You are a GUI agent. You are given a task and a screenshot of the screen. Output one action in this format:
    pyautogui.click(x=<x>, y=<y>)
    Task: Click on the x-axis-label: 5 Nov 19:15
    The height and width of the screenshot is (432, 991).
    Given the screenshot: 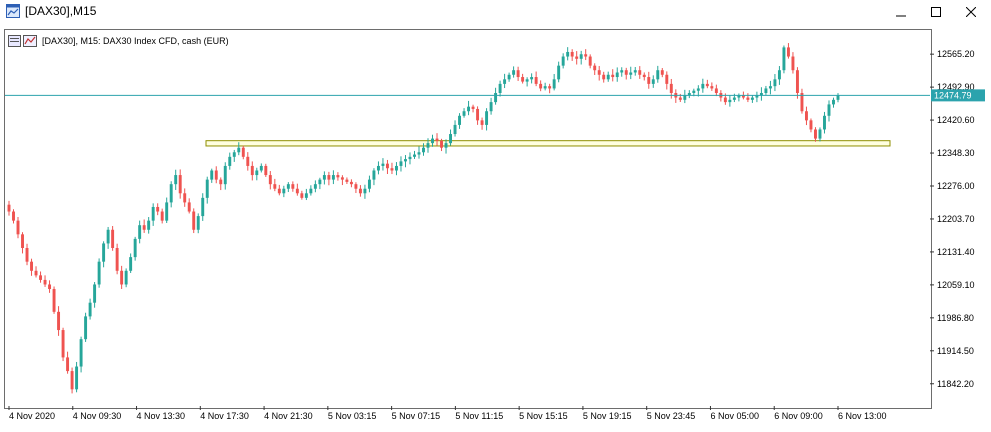 What is the action you would take?
    pyautogui.click(x=607, y=416)
    